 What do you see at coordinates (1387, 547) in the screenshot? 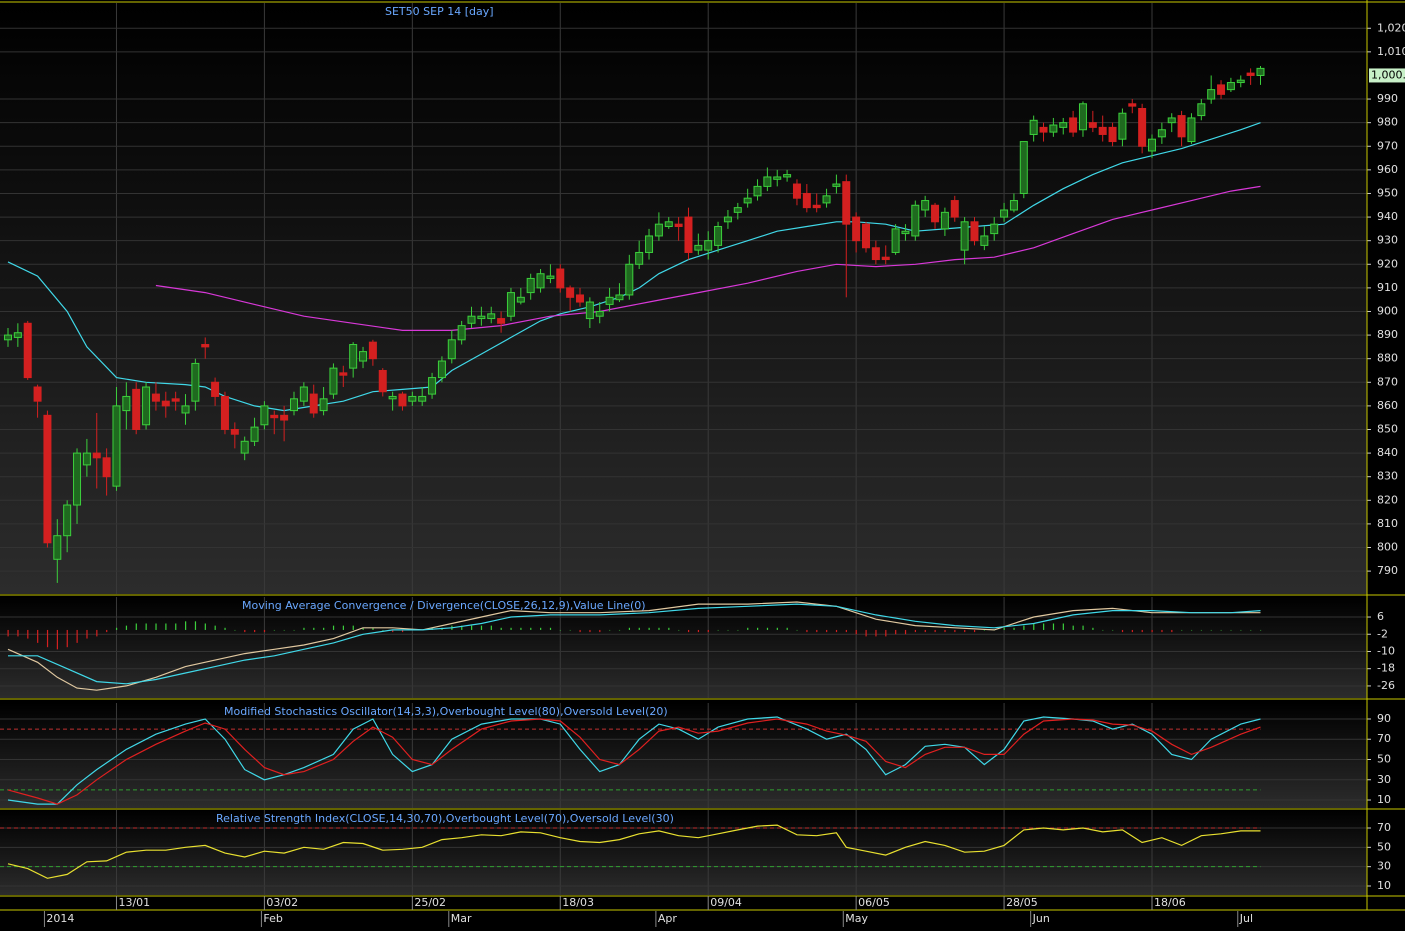
I see `y-tick-label: 800` at bounding box center [1387, 547].